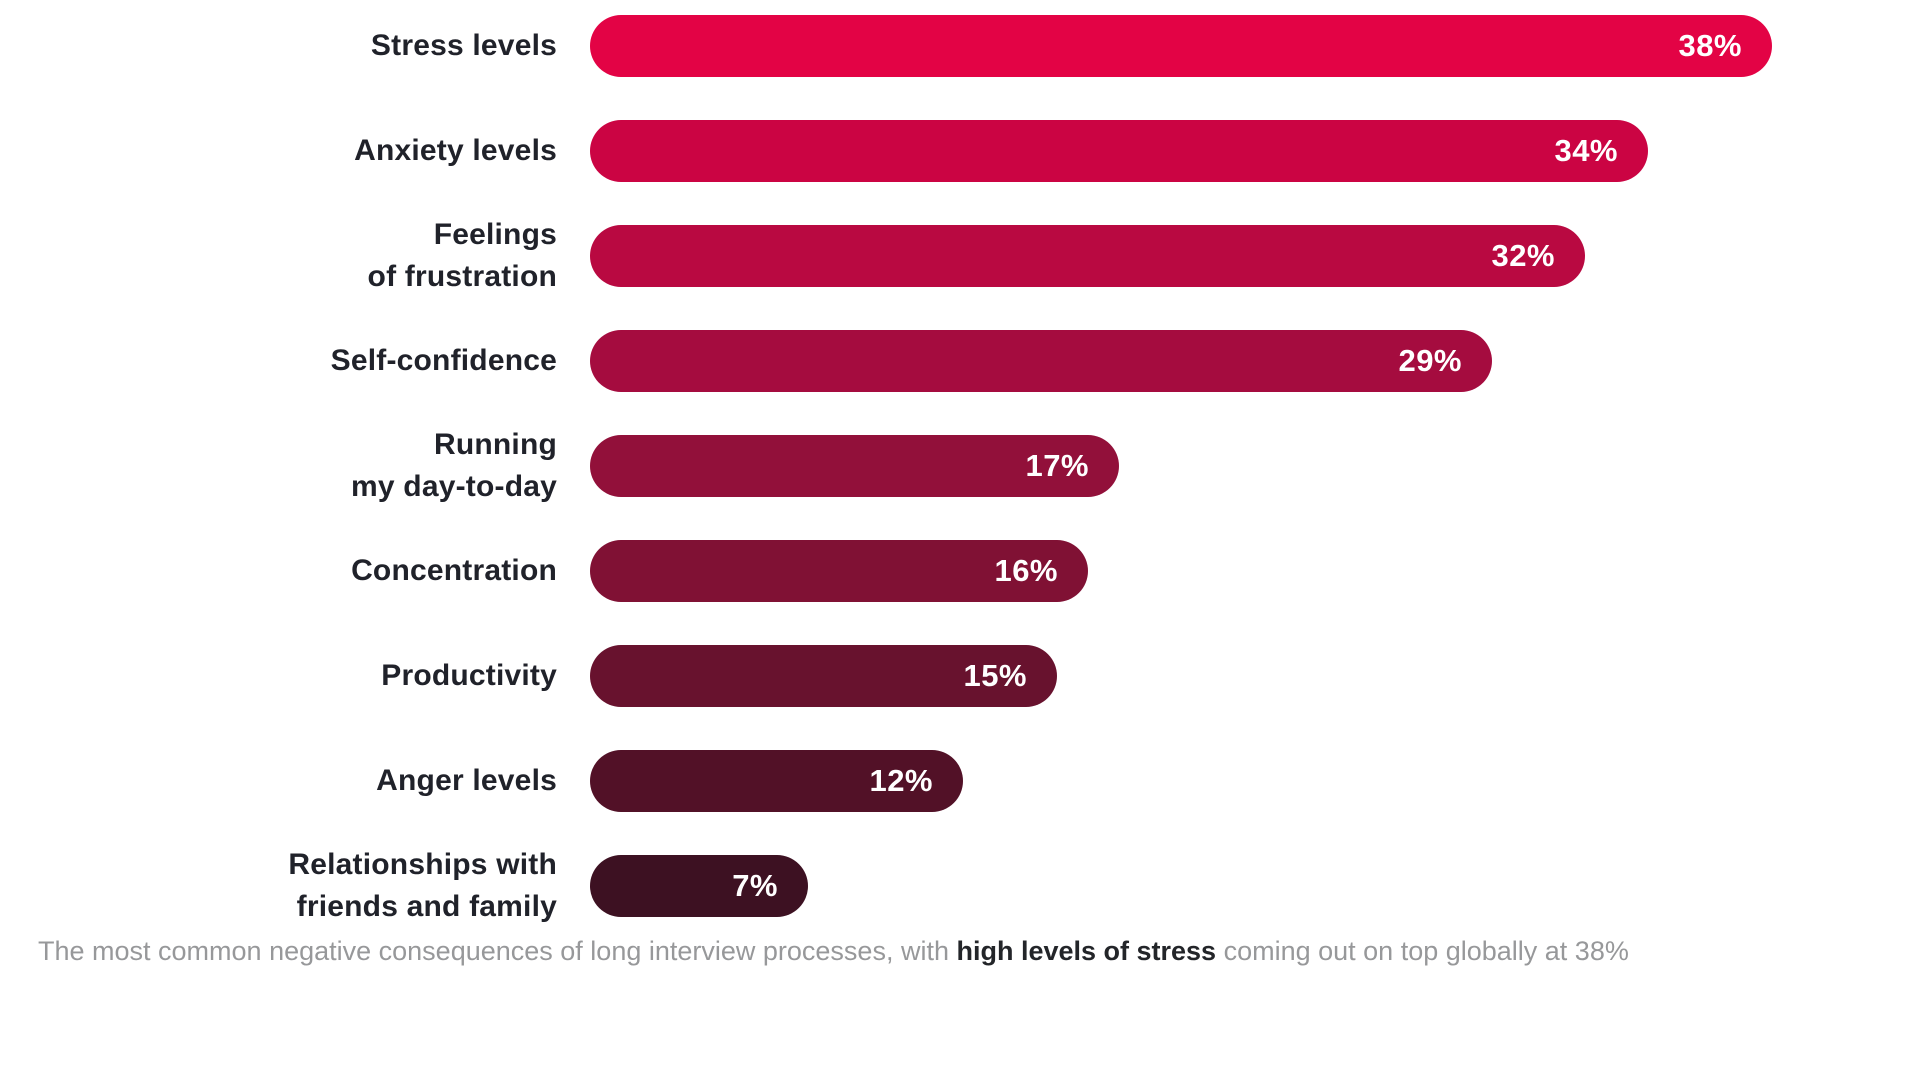  What do you see at coordinates (755, 885) in the screenshot?
I see `bar-value-label: 7%` at bounding box center [755, 885].